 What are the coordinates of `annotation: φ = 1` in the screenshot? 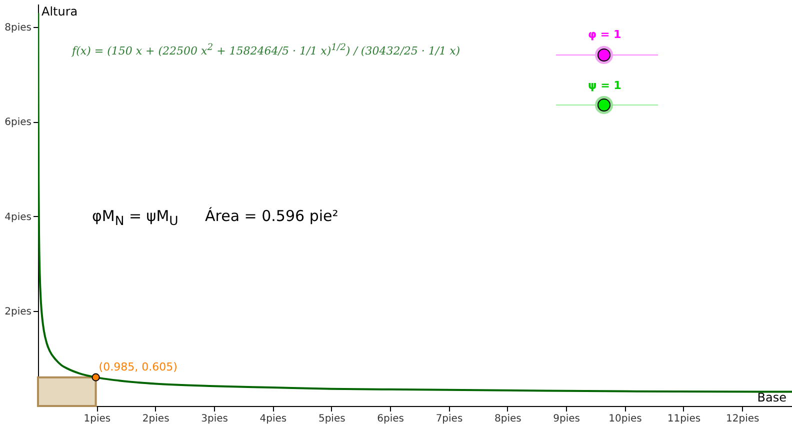 It's located at (605, 34).